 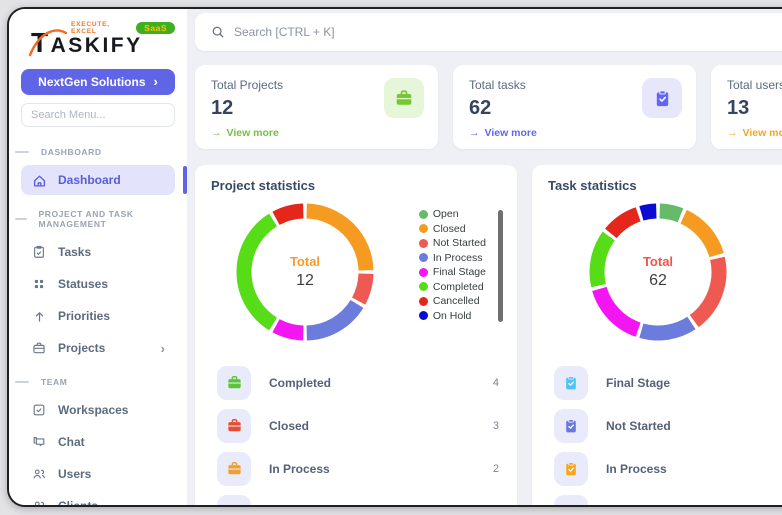 I want to click on logo-swoosh-icon, so click(x=48, y=43).